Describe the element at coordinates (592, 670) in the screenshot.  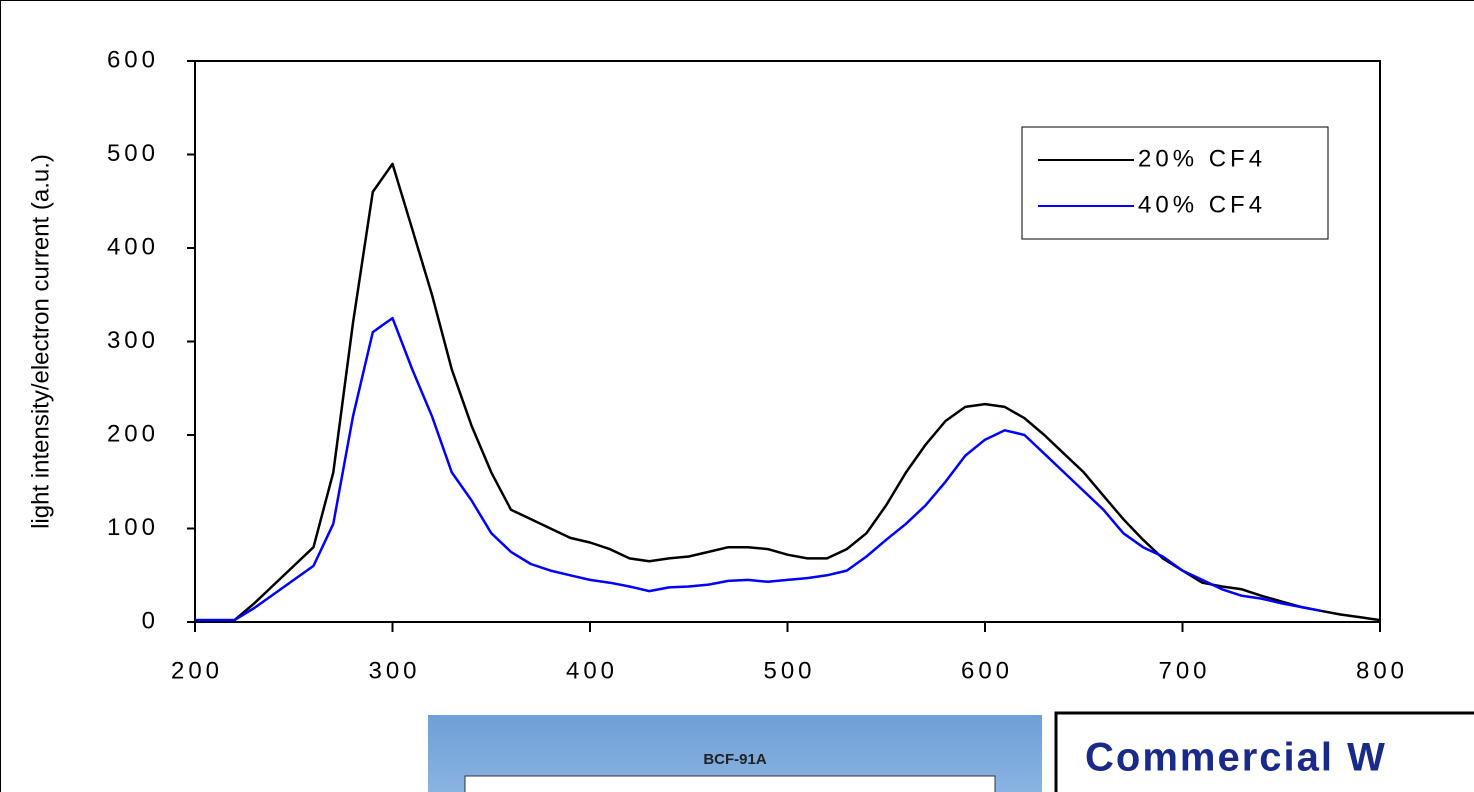
I see `x-tick-label: 400` at that location.